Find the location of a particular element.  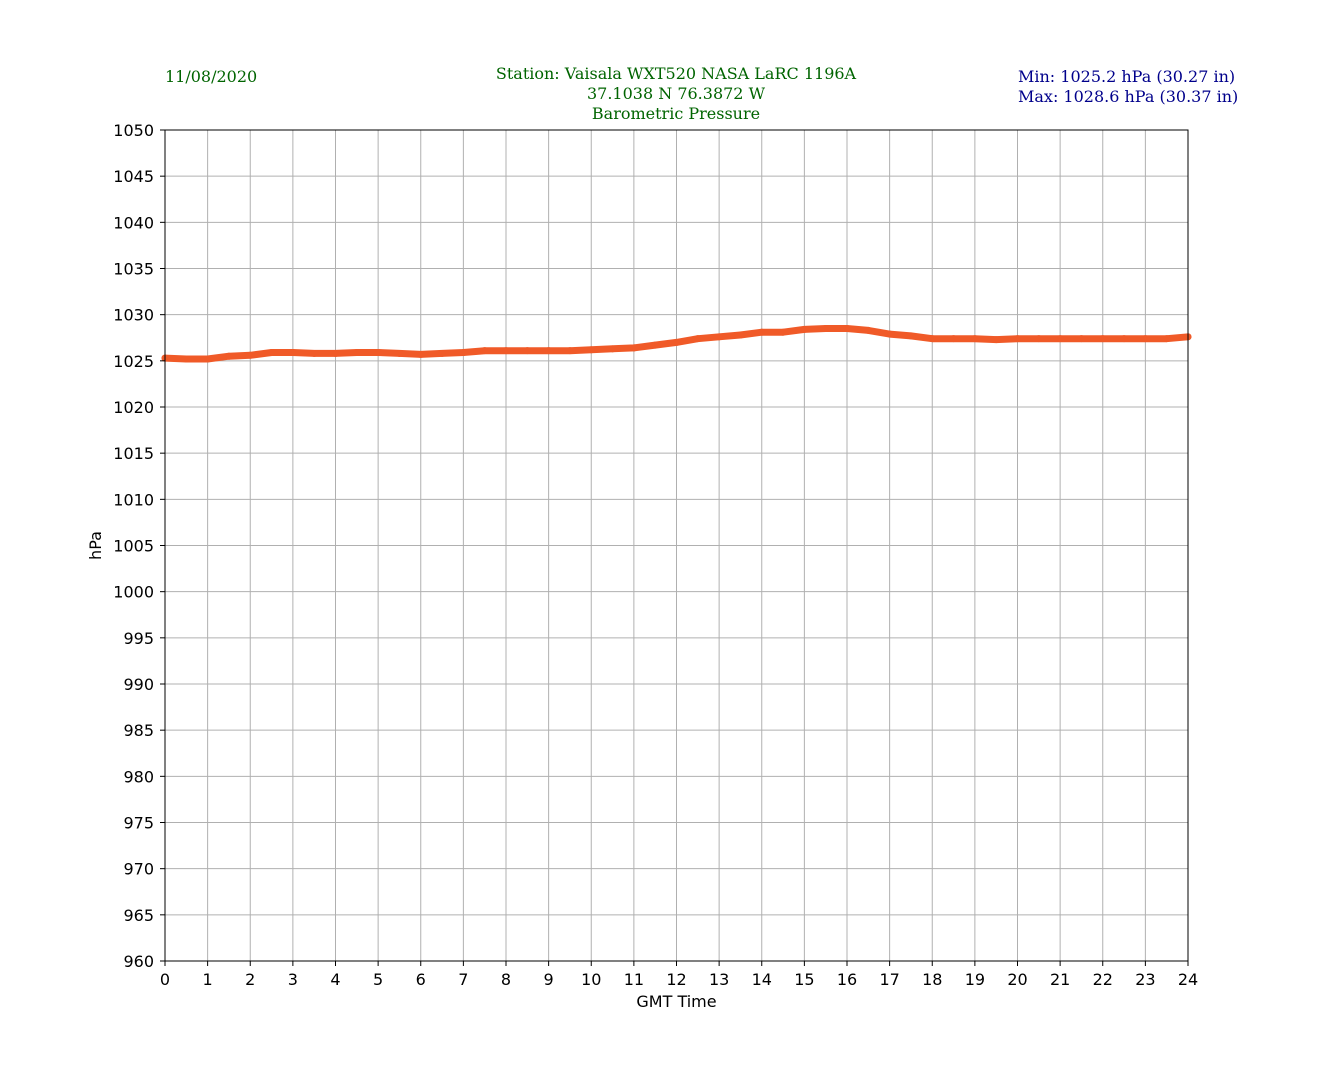

y-tick-label: 960 is located at coordinates (138, 961).